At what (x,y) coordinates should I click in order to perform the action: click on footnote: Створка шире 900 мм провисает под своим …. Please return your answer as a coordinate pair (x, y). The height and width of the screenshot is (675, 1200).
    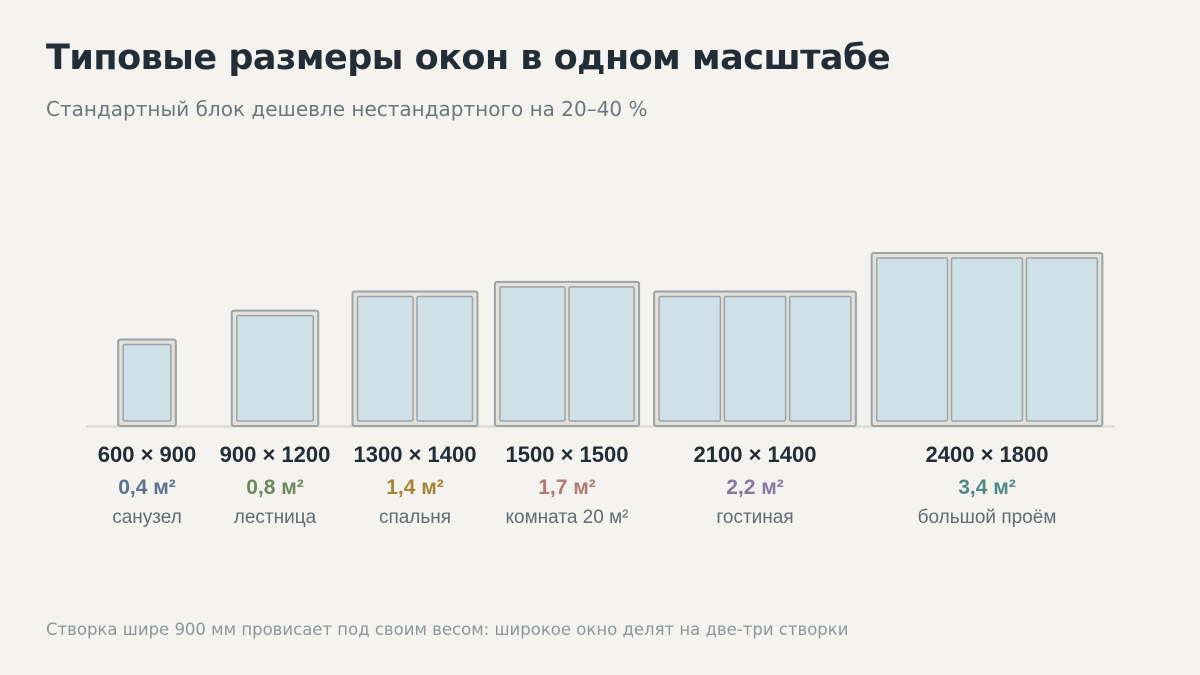
    Looking at the image, I should click on (447, 629).